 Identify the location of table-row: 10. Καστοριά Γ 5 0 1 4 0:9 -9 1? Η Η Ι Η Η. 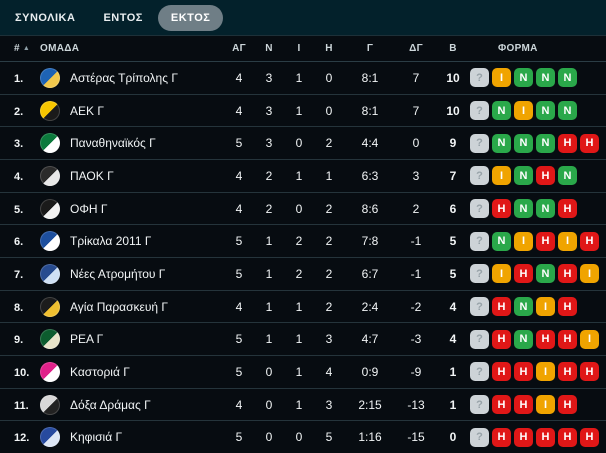
(303, 372).